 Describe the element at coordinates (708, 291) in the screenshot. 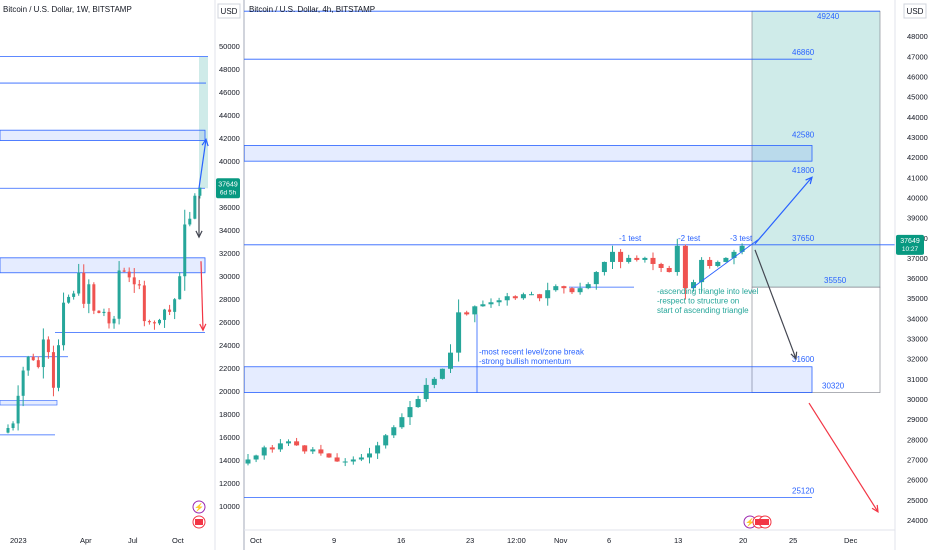

I see `h4-triangle-note-0: -ascending triangle into level` at that location.